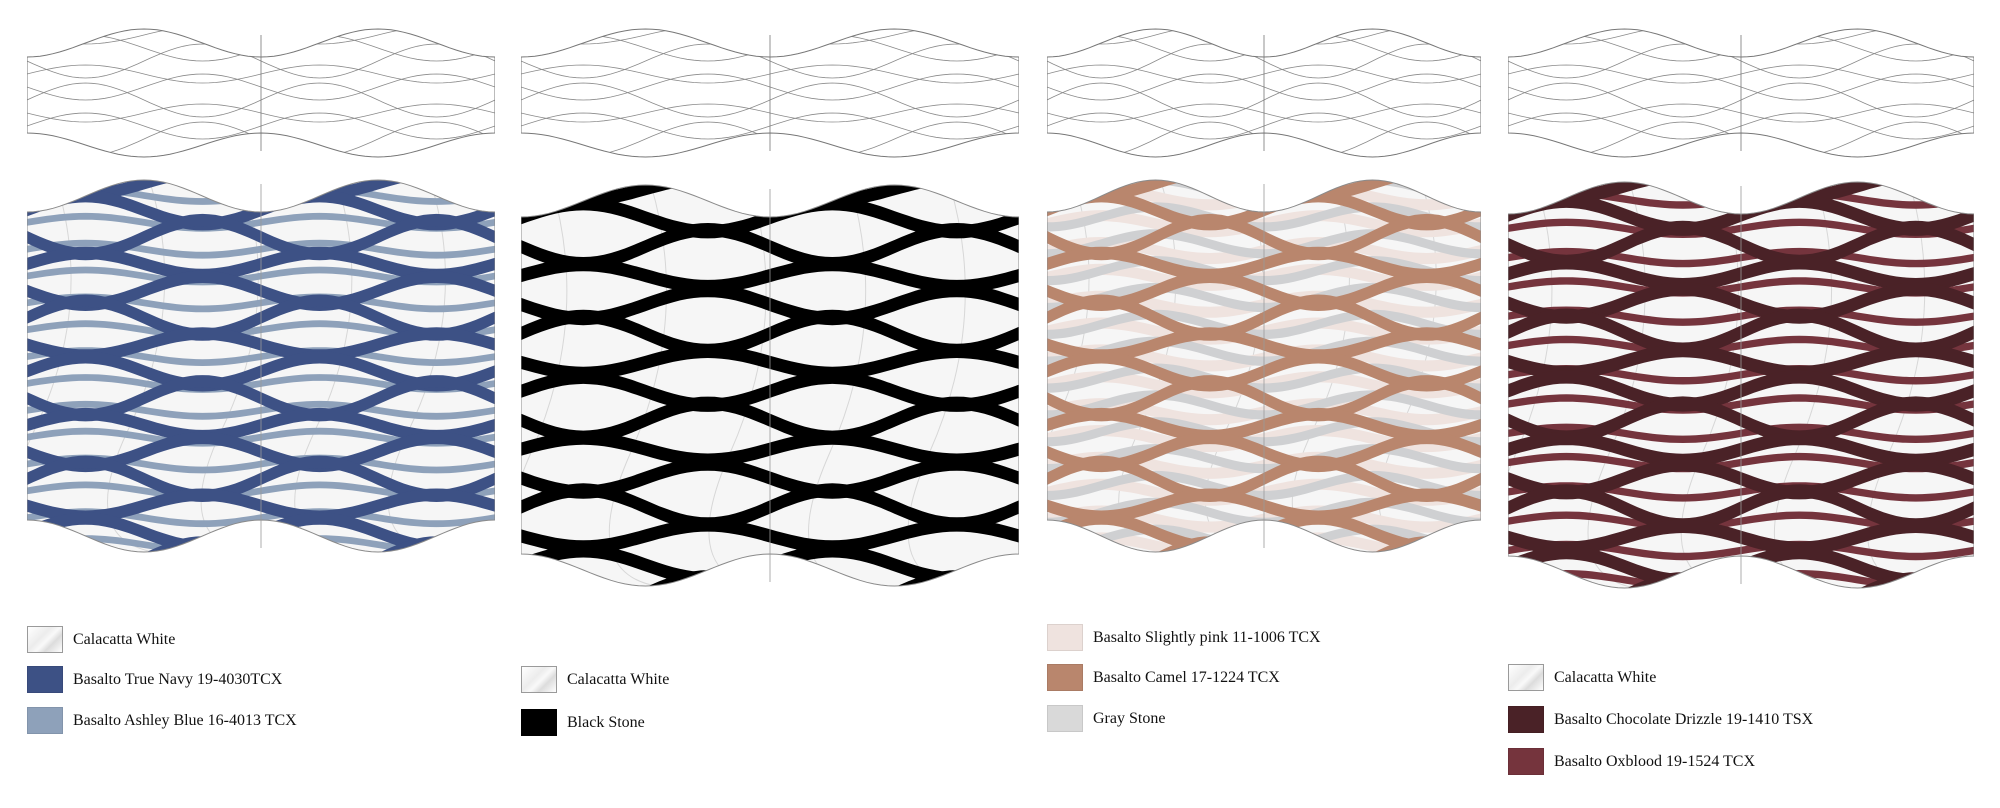  I want to click on legend-label: Basalto True Navy 19-4030TCX, so click(178, 679).